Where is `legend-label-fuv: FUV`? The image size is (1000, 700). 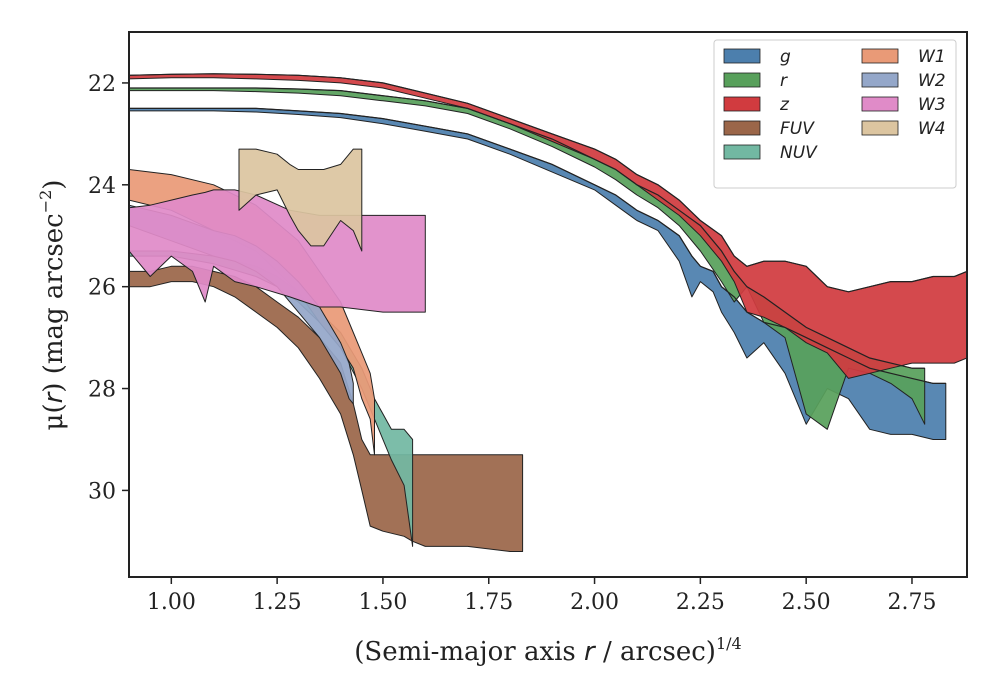 legend-label-fuv: FUV is located at coordinates (797, 129).